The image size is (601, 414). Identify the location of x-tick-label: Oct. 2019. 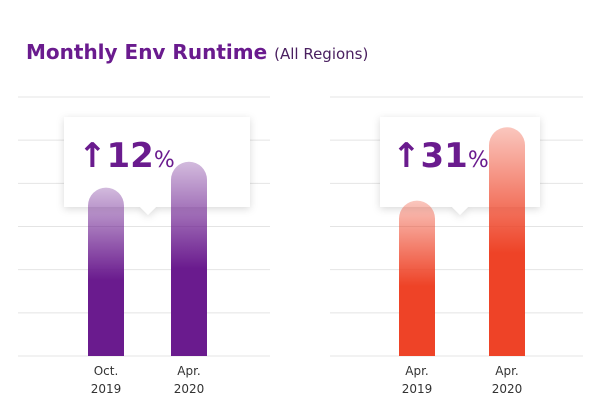
(106, 380).